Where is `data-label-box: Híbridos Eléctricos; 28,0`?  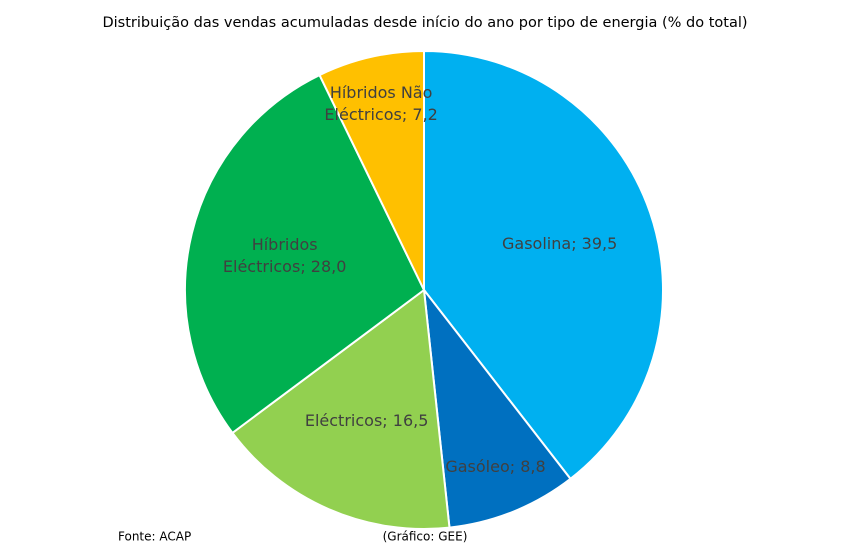
data-label-box: Híbridos Eléctricos; 28,0 is located at coordinates (285, 256).